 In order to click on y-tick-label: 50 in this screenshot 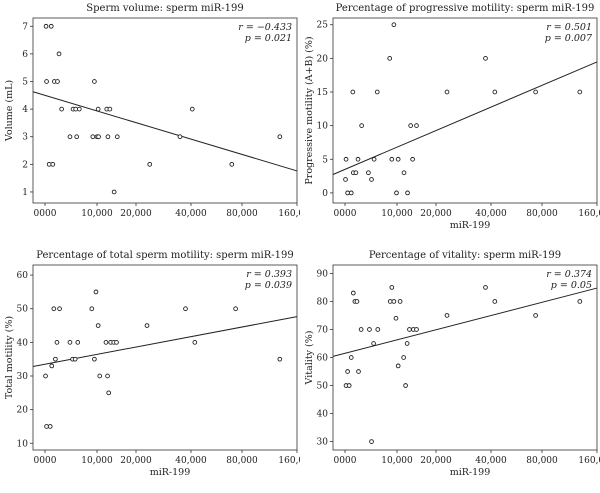, I will do `click(23, 310)`.